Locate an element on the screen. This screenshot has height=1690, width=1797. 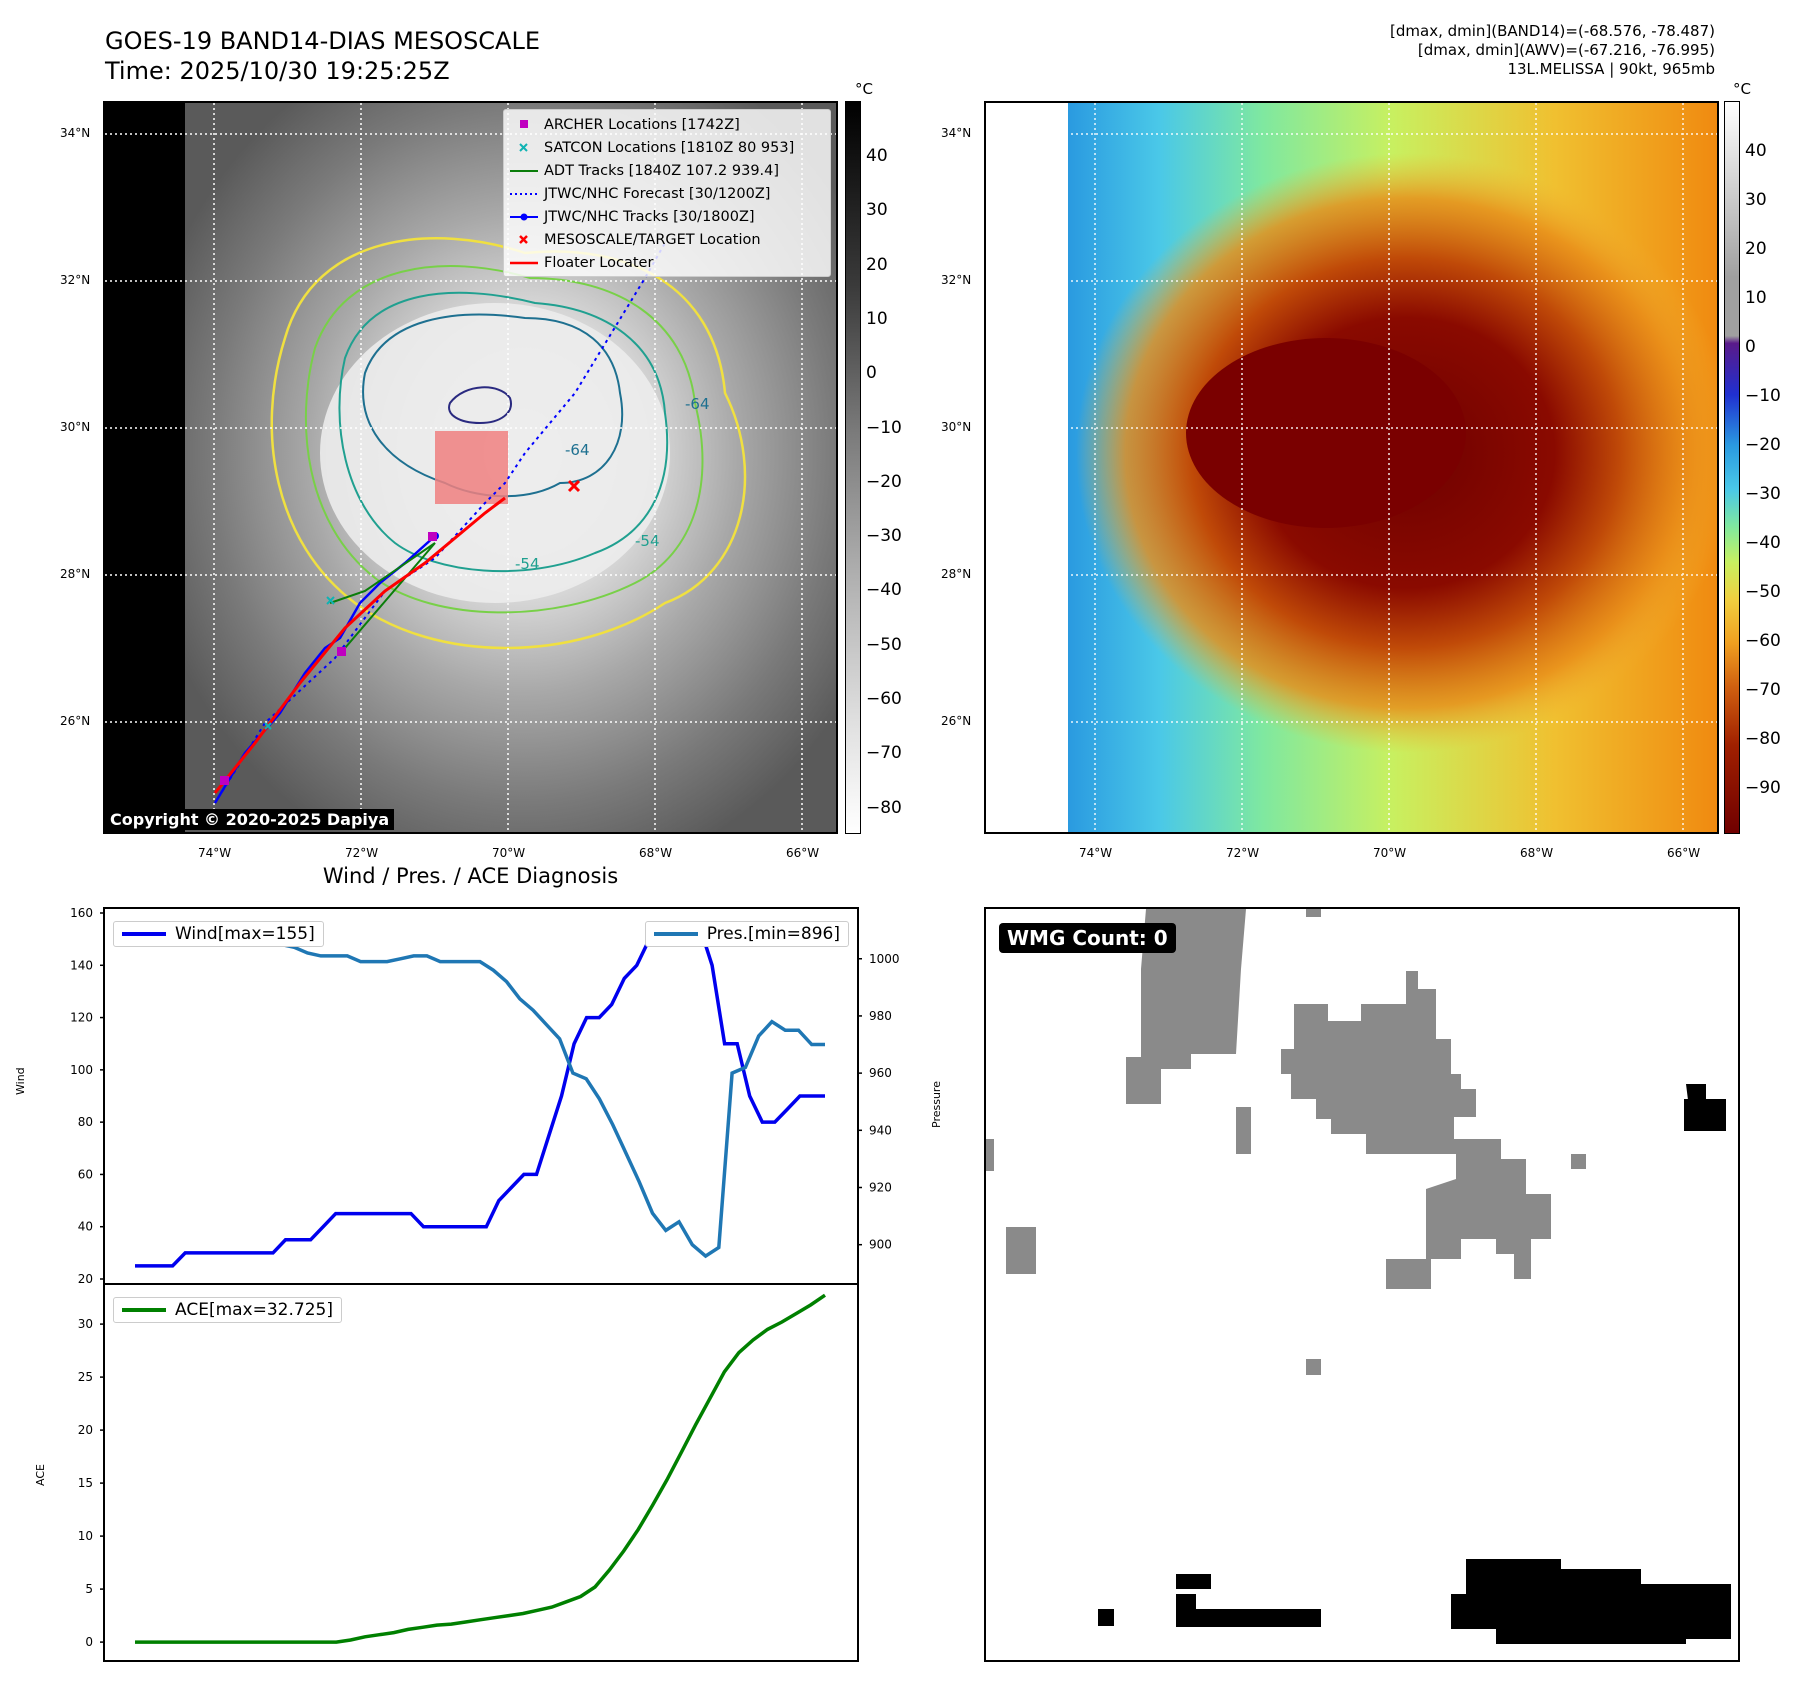
ir-lon-72: 72°W is located at coordinates (362, 853).